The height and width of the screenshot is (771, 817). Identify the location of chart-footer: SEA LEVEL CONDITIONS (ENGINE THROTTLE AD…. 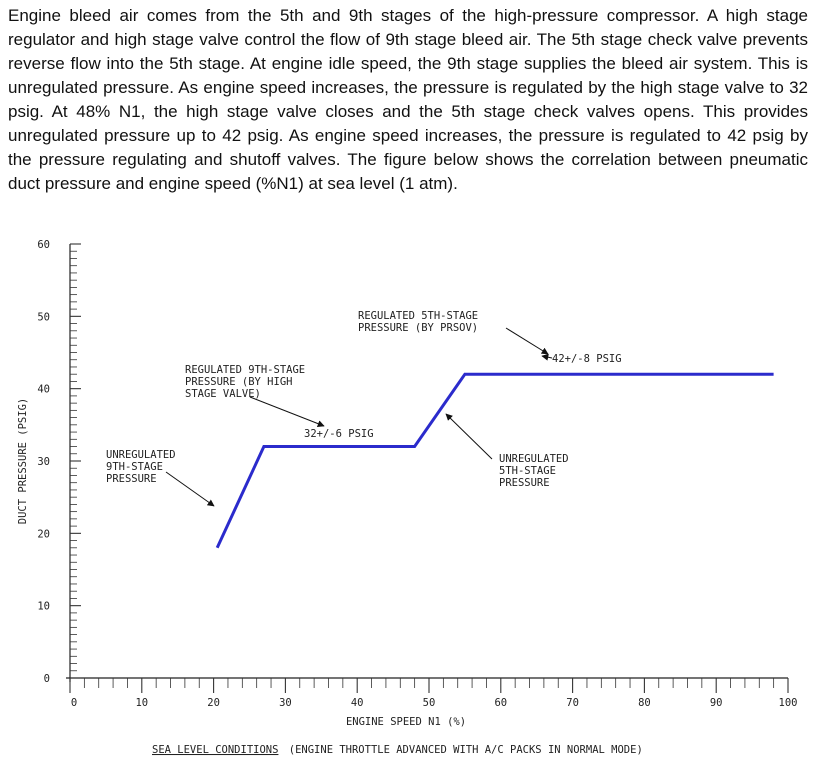
(397, 750).